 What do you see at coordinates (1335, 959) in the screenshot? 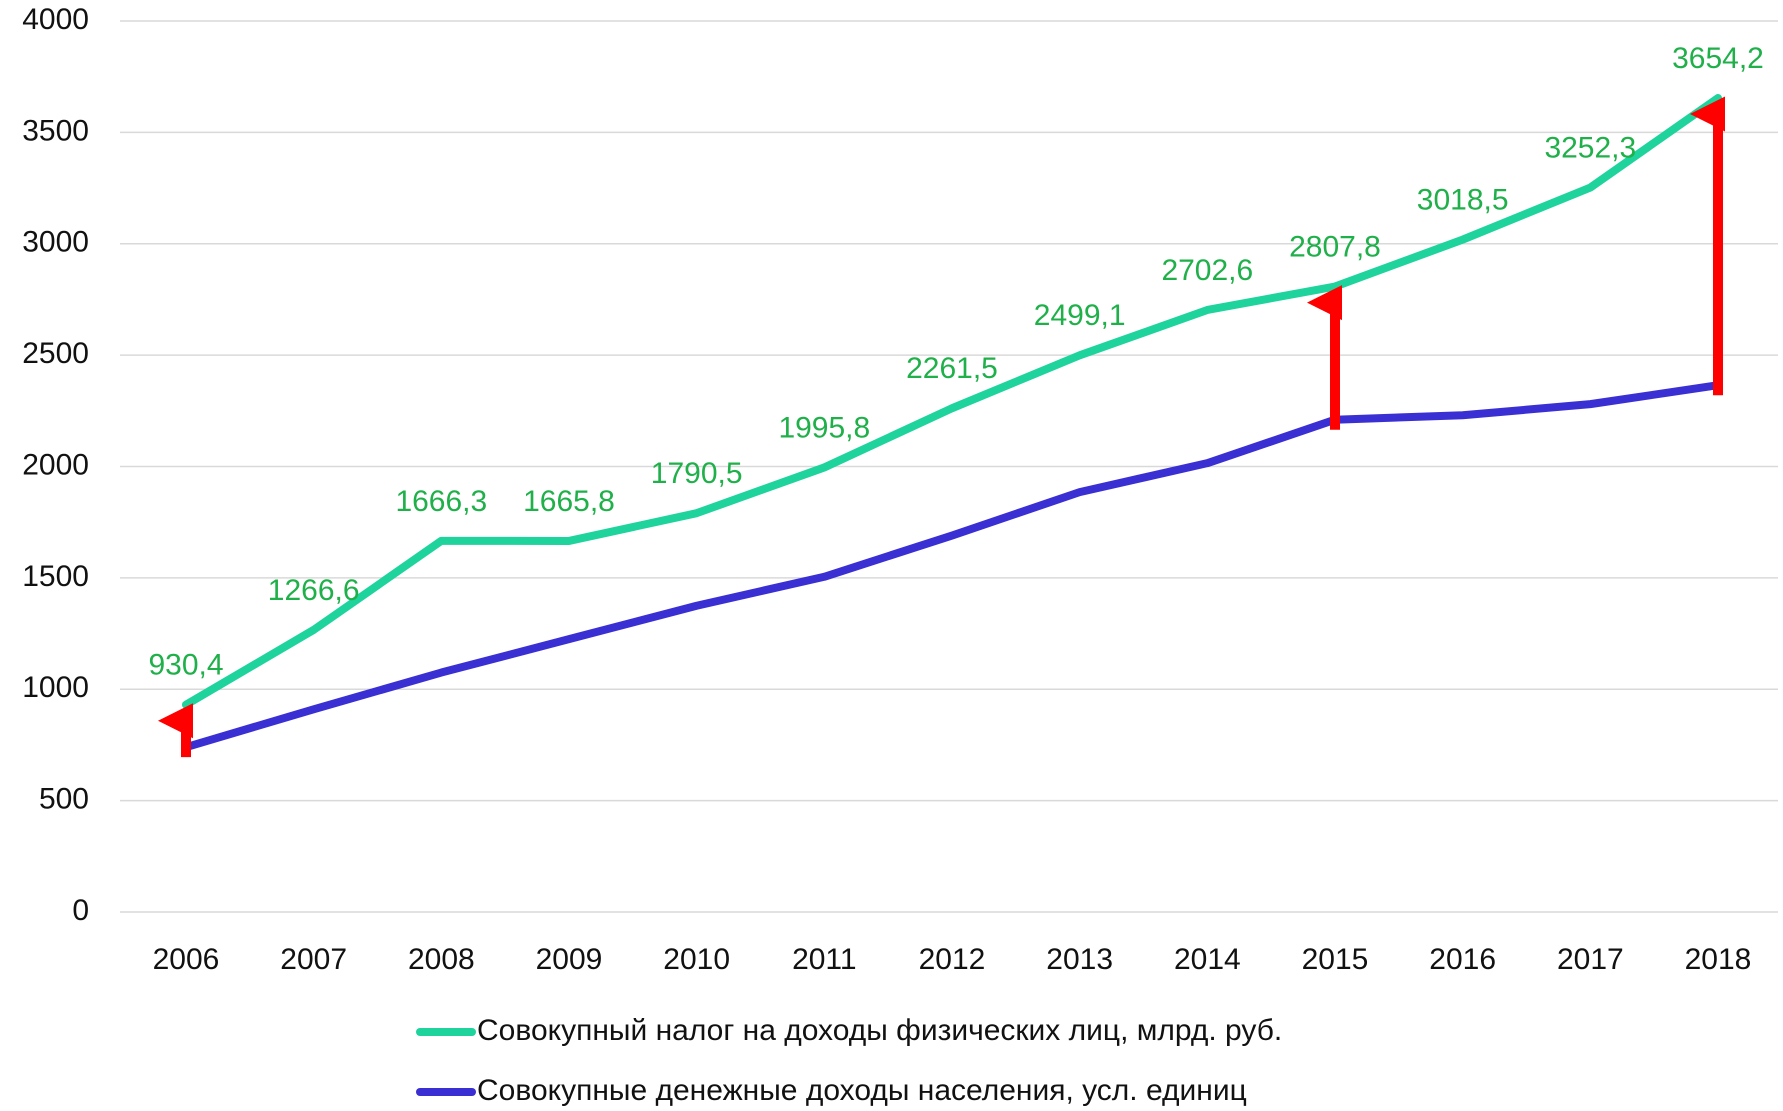
I see `x-tick-label: 2015` at bounding box center [1335, 959].